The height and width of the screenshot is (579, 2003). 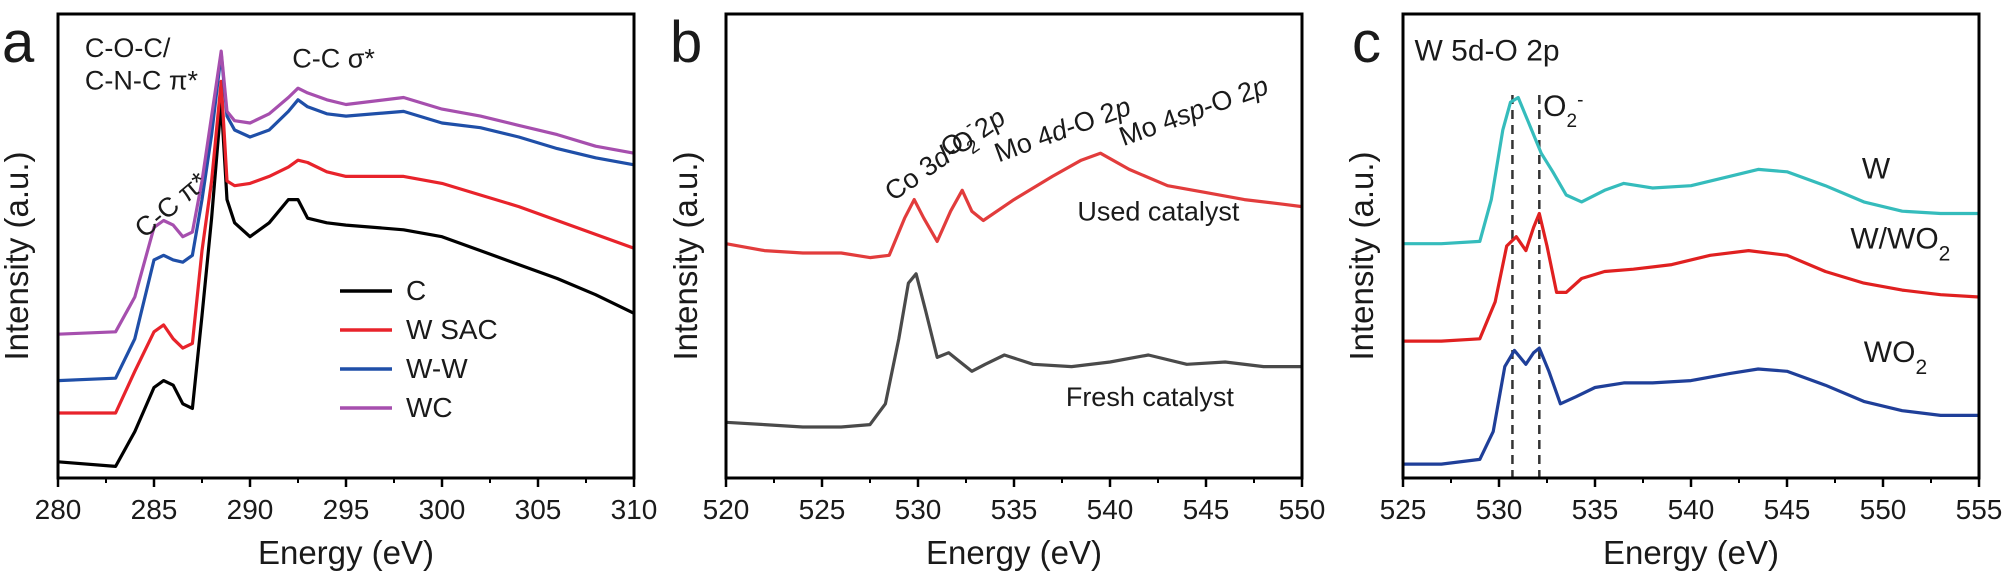 I want to click on panel-letter: b, so click(x=686, y=42).